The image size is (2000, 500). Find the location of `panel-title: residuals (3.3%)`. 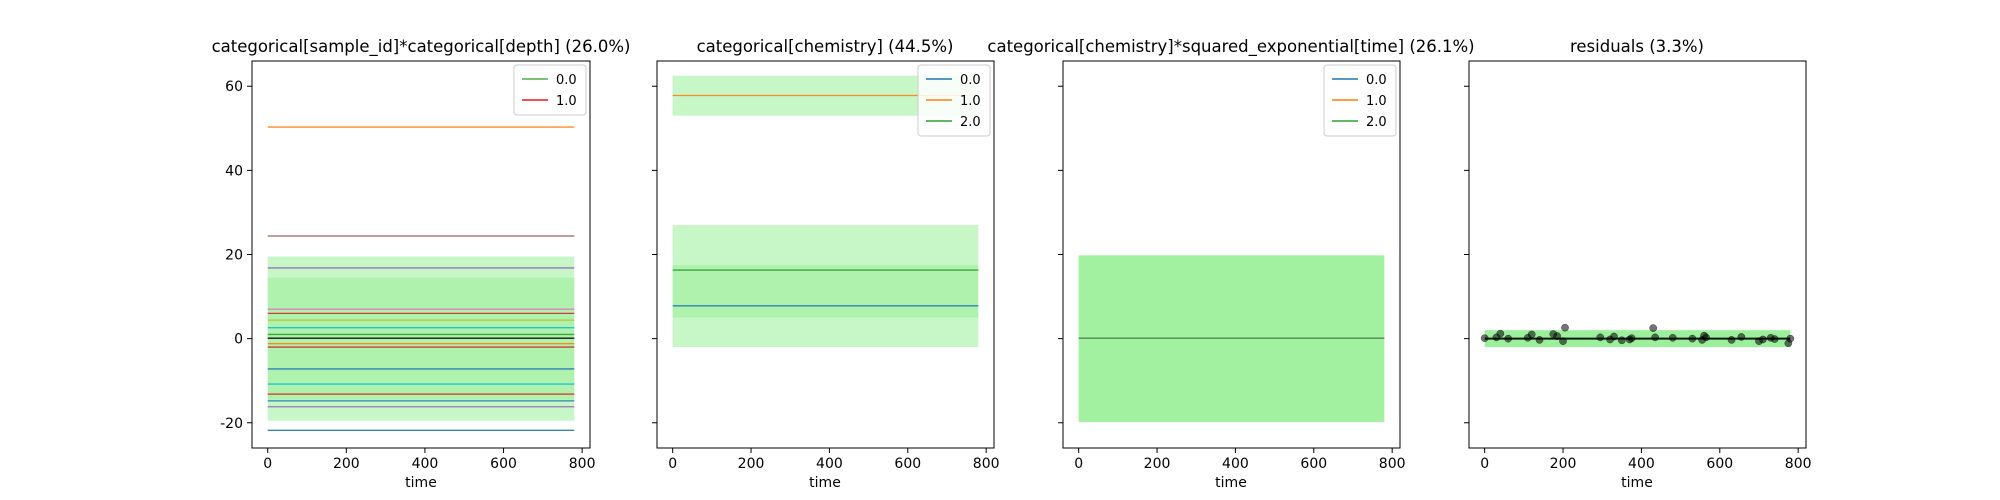

panel-title: residuals (3.3%) is located at coordinates (1637, 46).